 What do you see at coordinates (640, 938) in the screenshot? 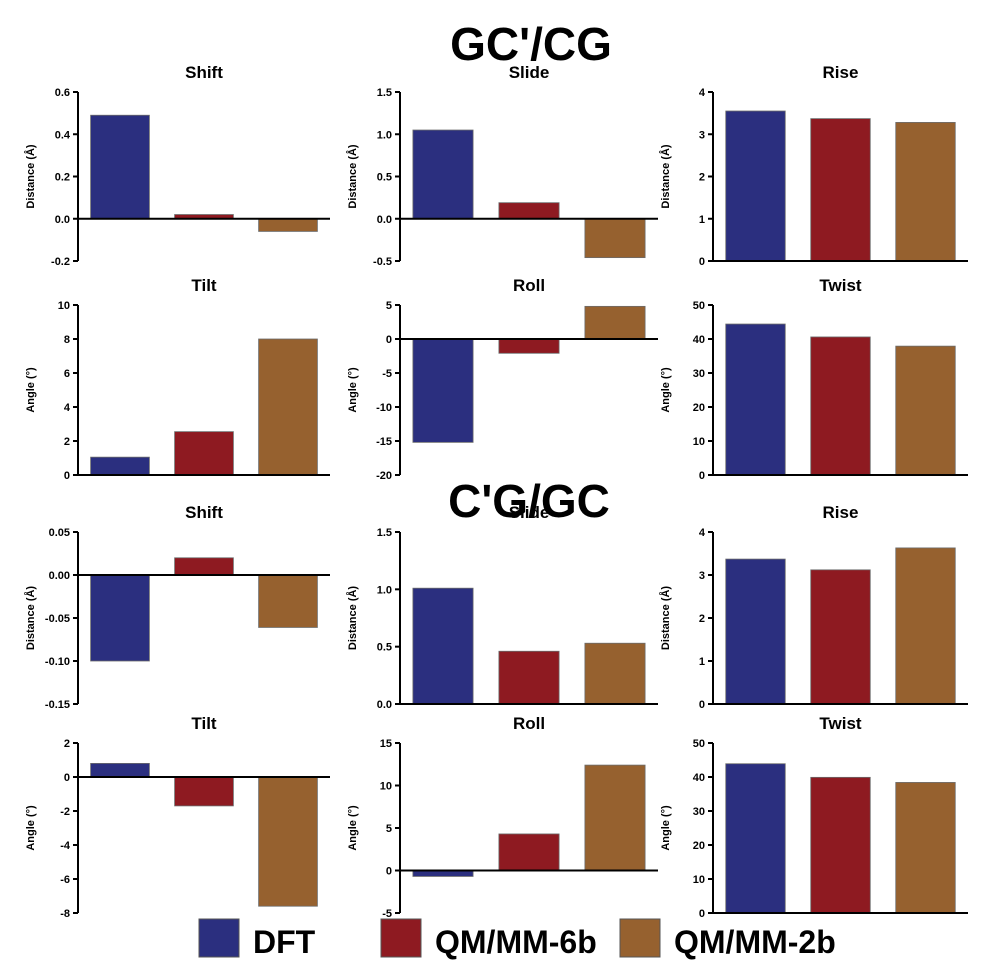
I see `legend-swatch-qmmm-2b` at bounding box center [640, 938].